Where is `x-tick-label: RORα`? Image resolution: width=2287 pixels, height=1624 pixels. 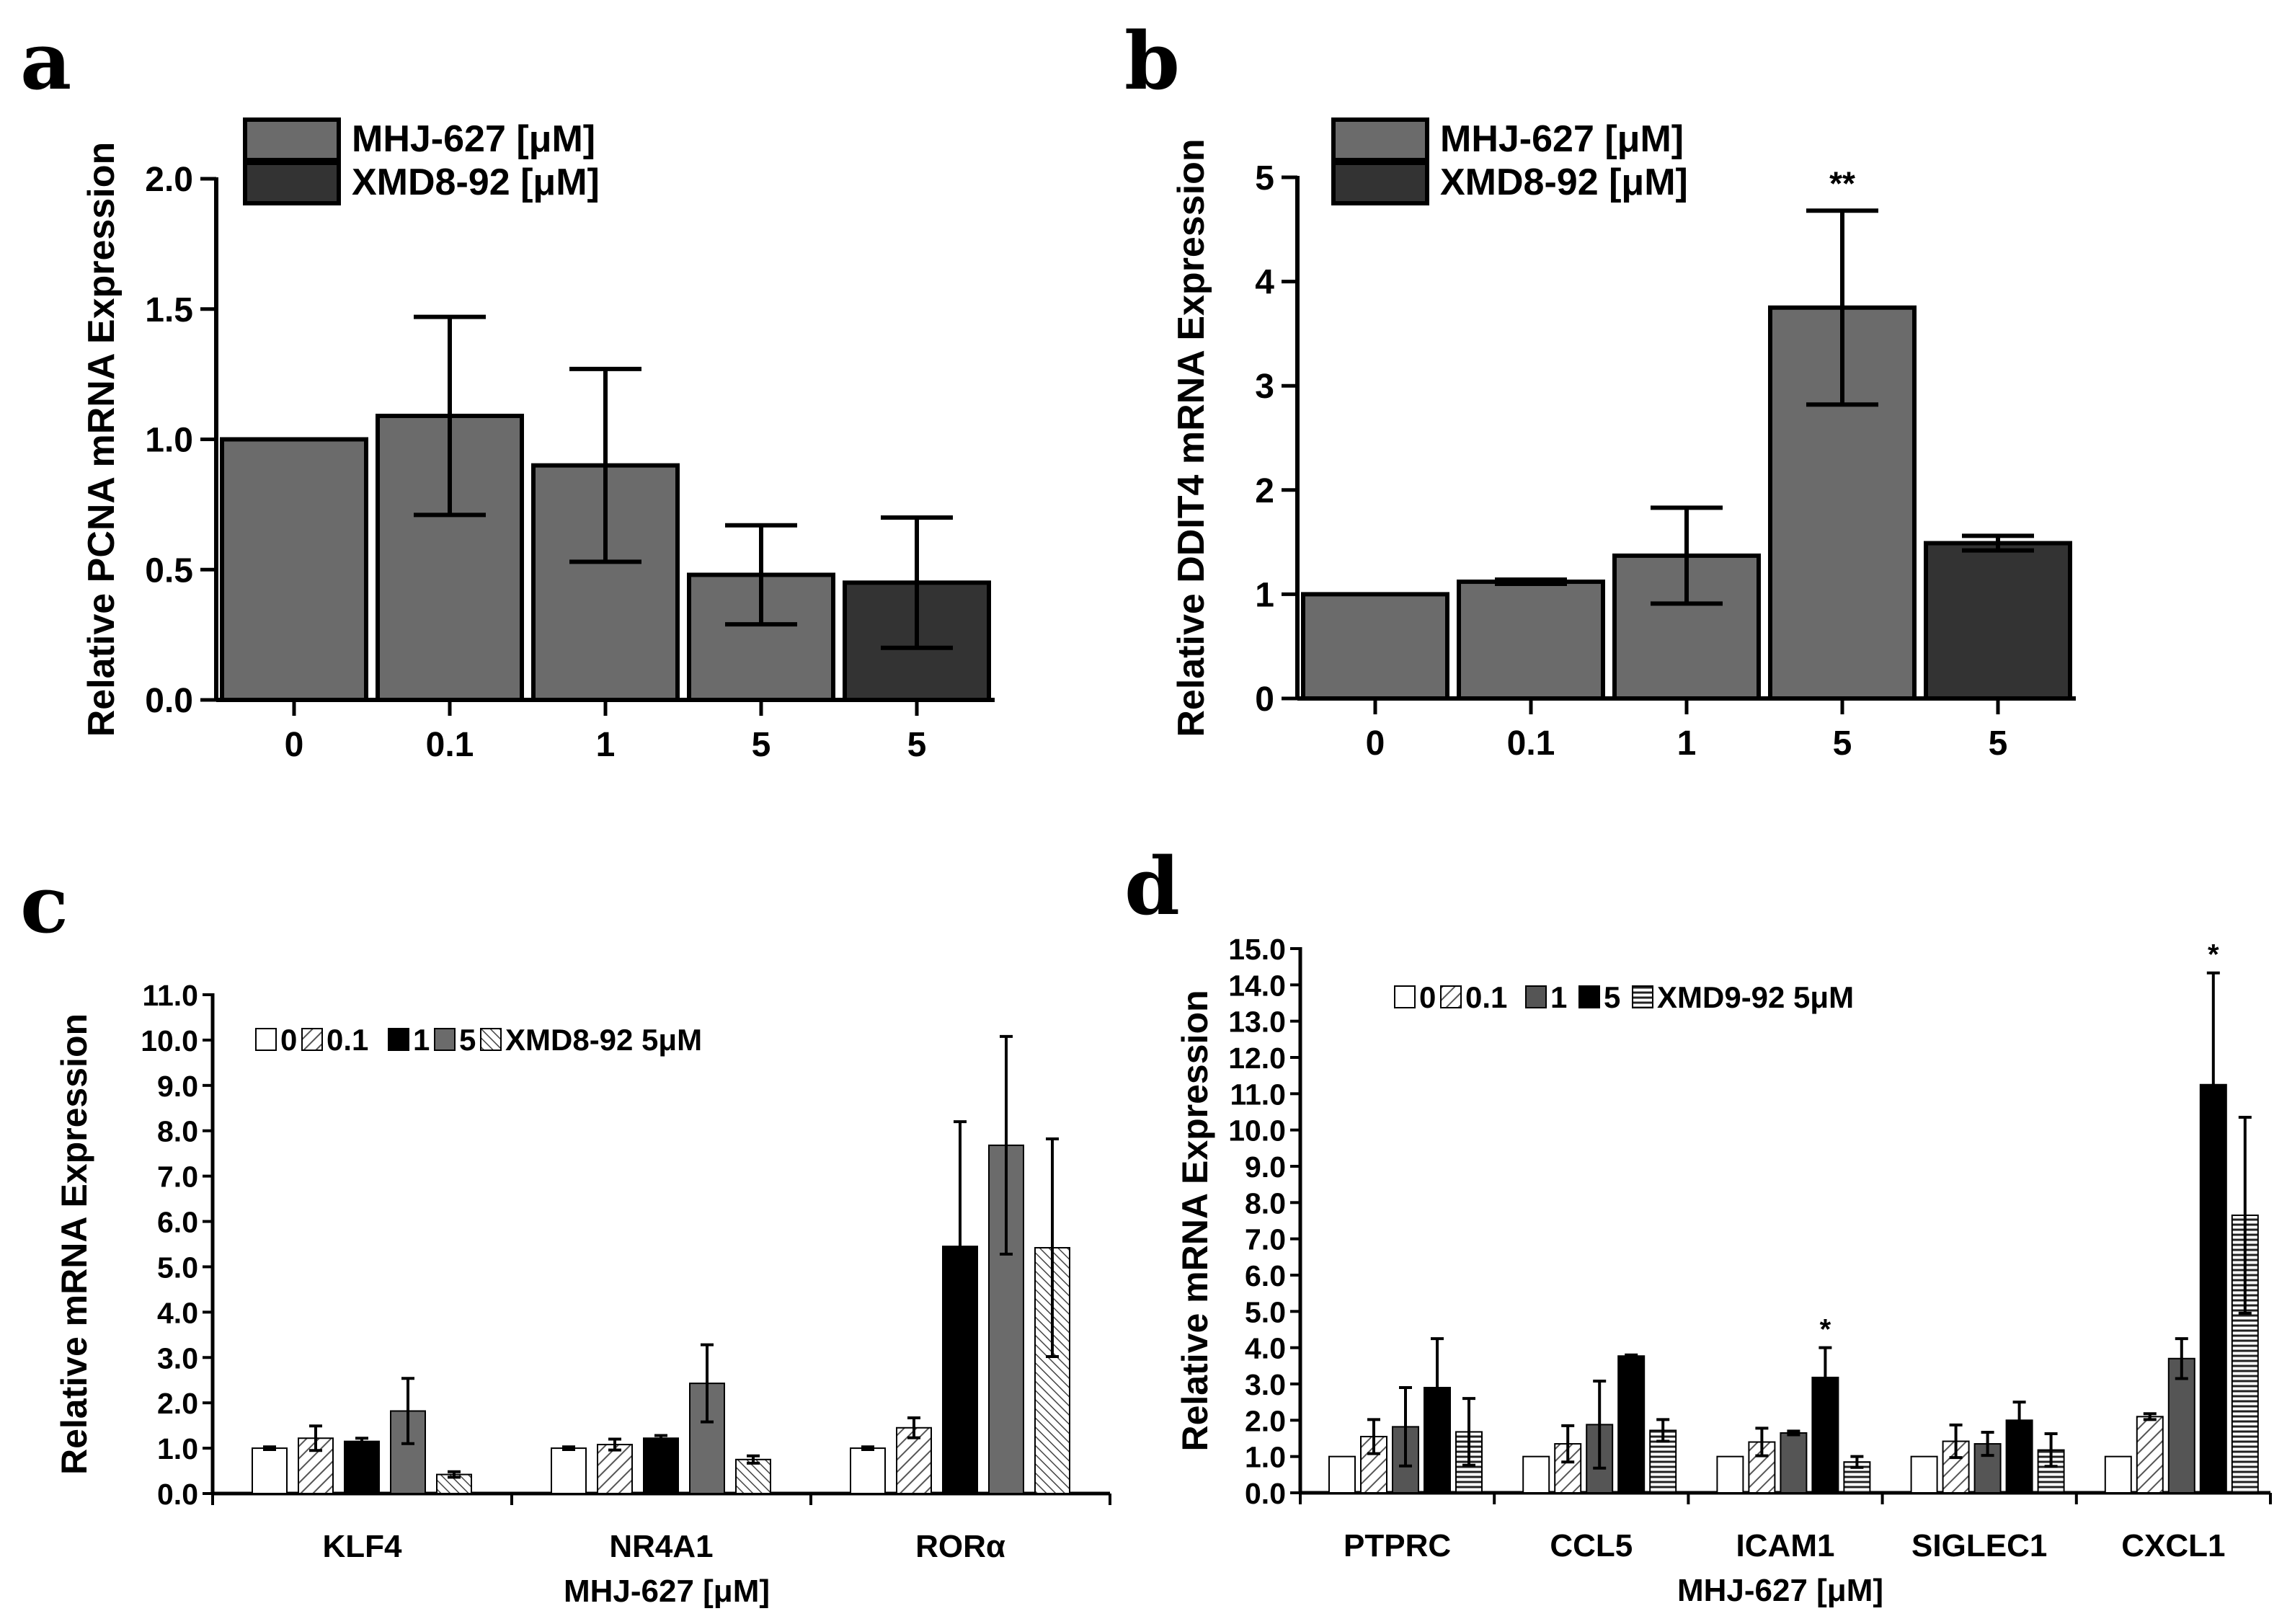
x-tick-label: RORα is located at coordinates (960, 1547).